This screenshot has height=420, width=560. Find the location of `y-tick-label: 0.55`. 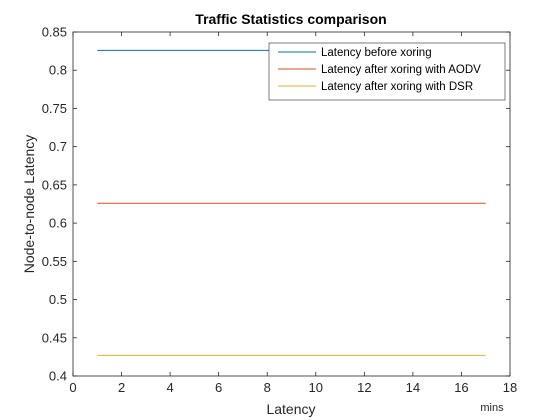

y-tick-label: 0.55 is located at coordinates (54, 261).